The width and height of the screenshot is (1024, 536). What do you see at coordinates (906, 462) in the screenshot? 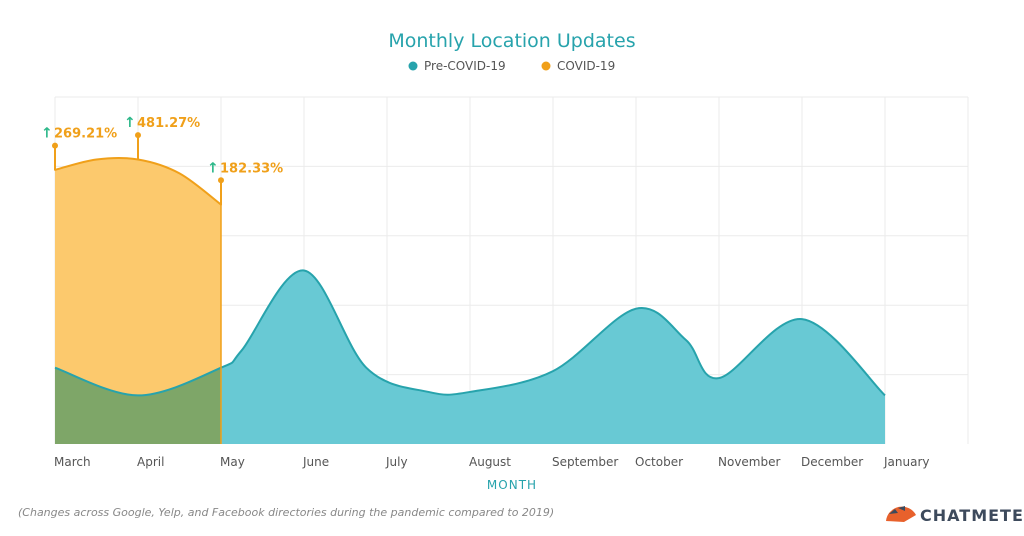
I see `x-tick-label: January` at bounding box center [906, 462].